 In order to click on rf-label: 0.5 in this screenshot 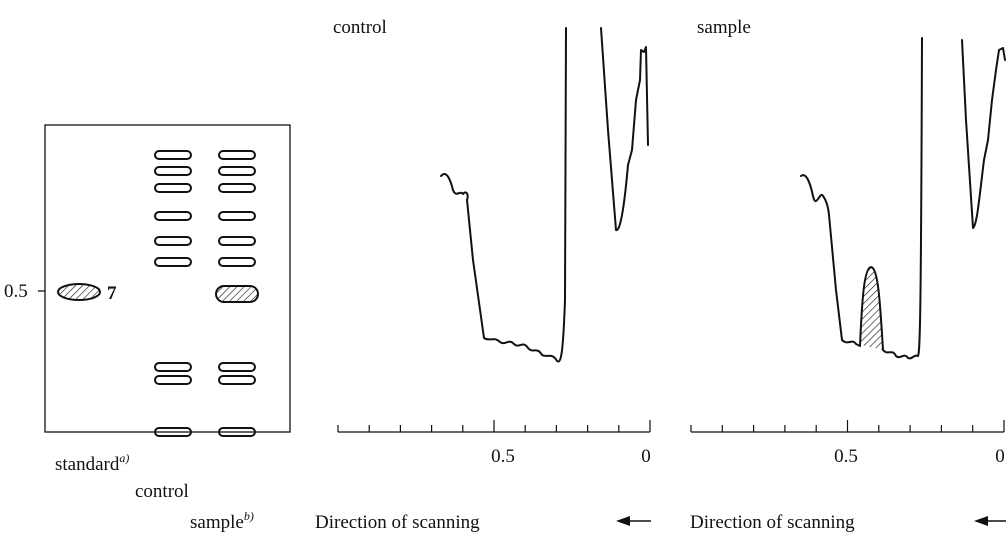, I will do `click(16, 291)`.